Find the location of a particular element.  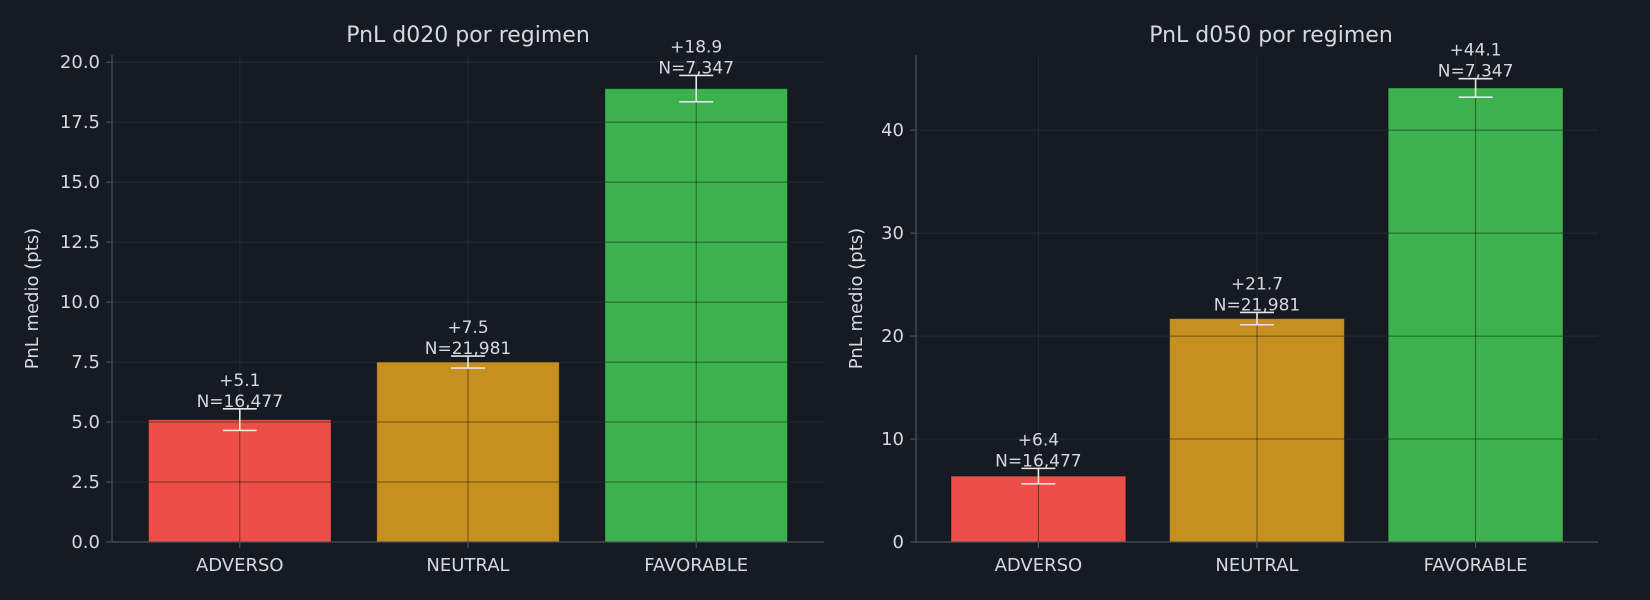

chart-title: PnL d020 por regimen is located at coordinates (468, 35).